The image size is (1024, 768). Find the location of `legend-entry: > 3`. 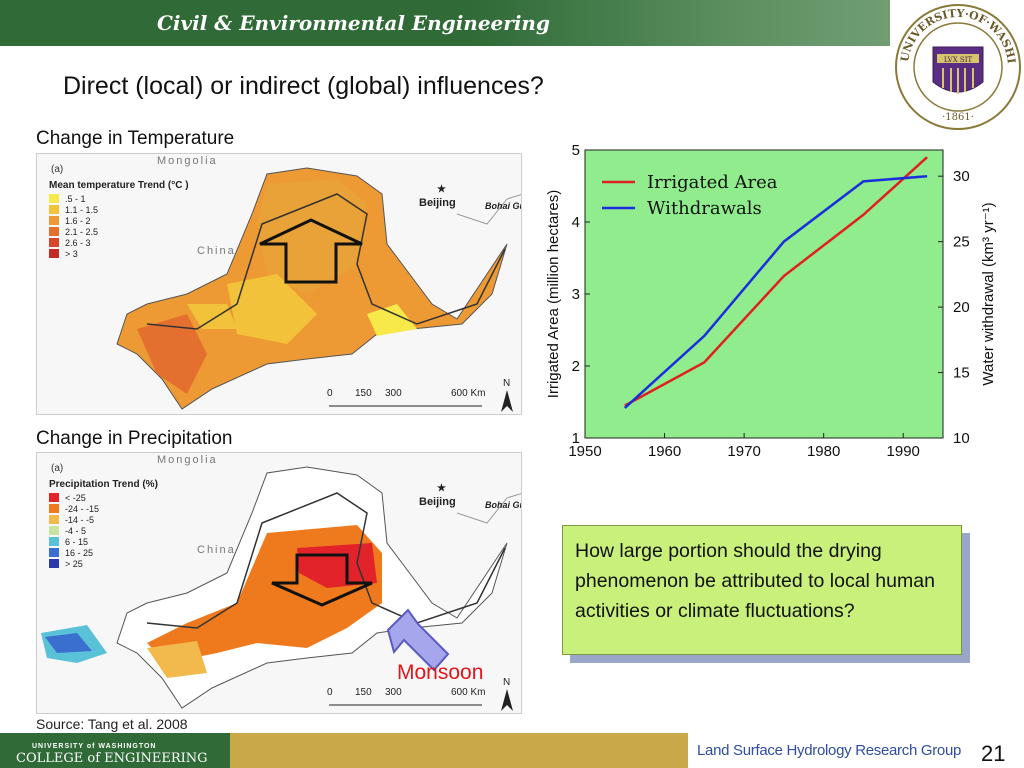

legend-entry: > 3 is located at coordinates (71, 254).